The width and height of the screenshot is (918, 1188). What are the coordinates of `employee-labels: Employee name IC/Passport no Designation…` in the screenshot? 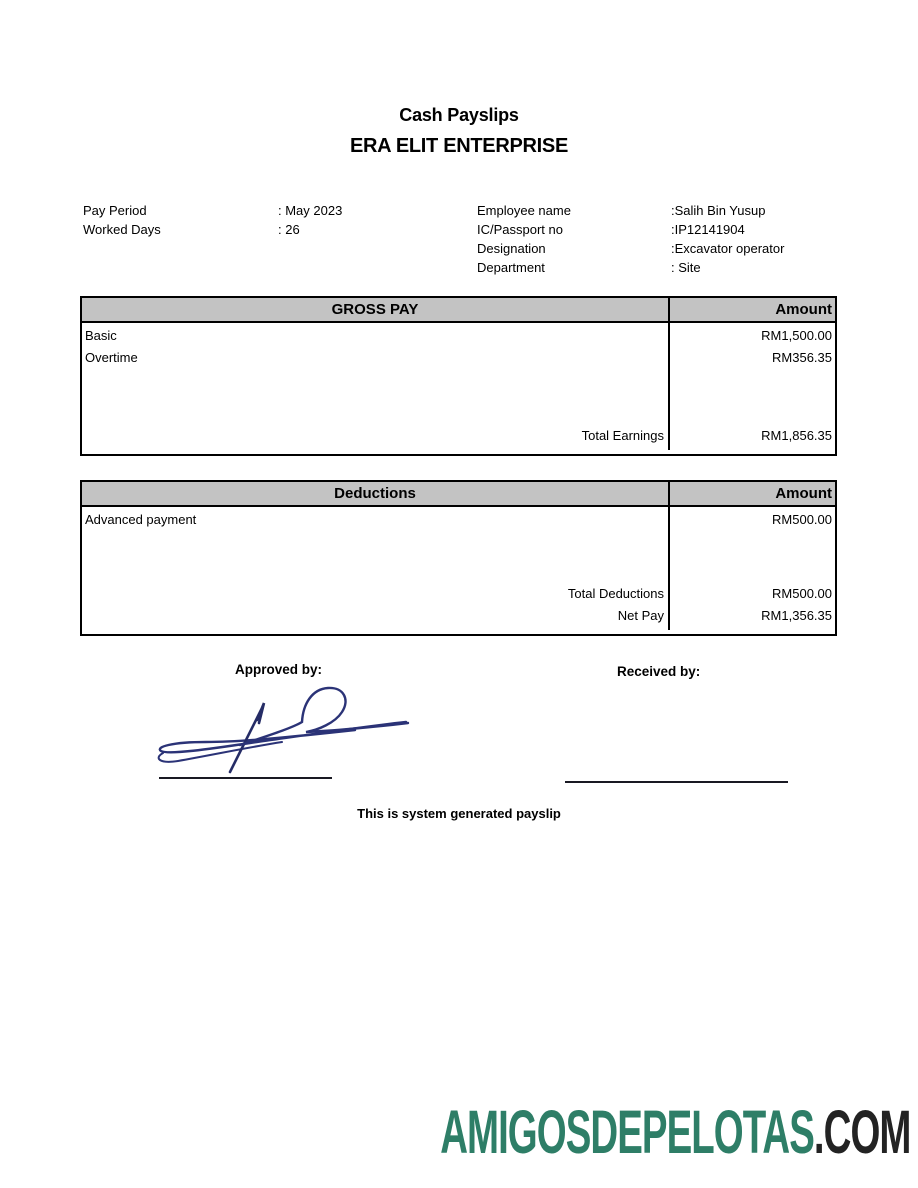 It's located at (524, 239).